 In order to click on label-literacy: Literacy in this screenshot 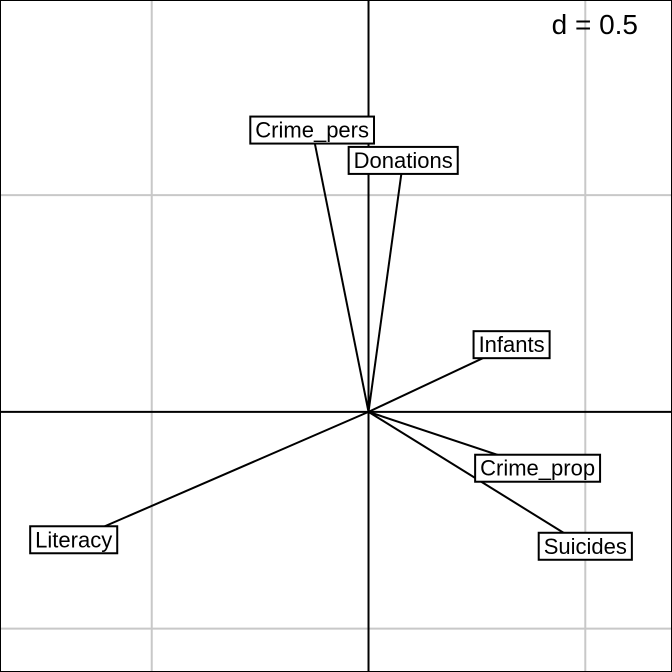, I will do `click(74, 540)`.